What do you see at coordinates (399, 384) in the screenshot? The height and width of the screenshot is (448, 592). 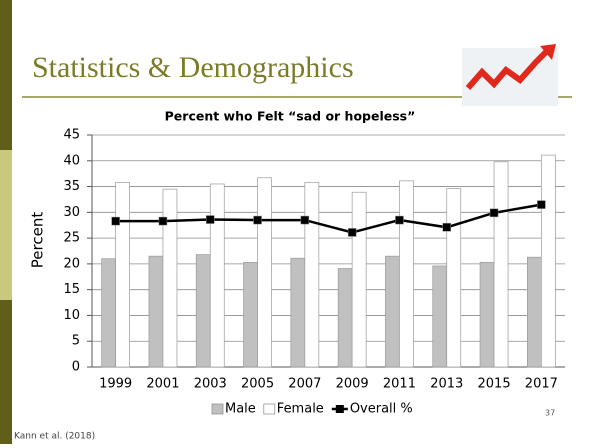 I see `x-tick-label: 2011` at bounding box center [399, 384].